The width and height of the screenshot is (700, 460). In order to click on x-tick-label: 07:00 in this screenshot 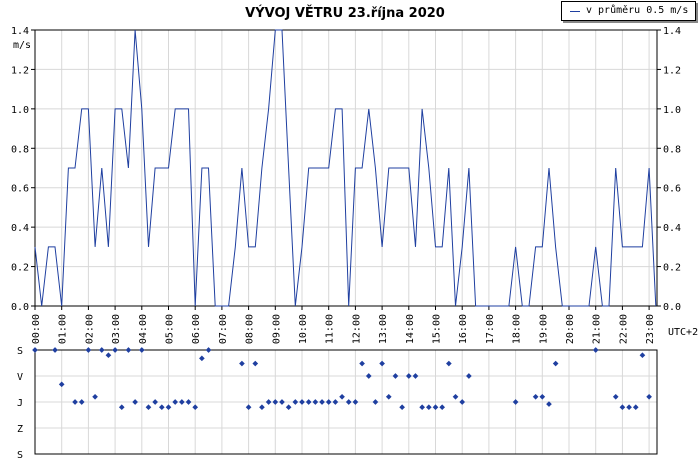, I will do `click(223, 329)`.